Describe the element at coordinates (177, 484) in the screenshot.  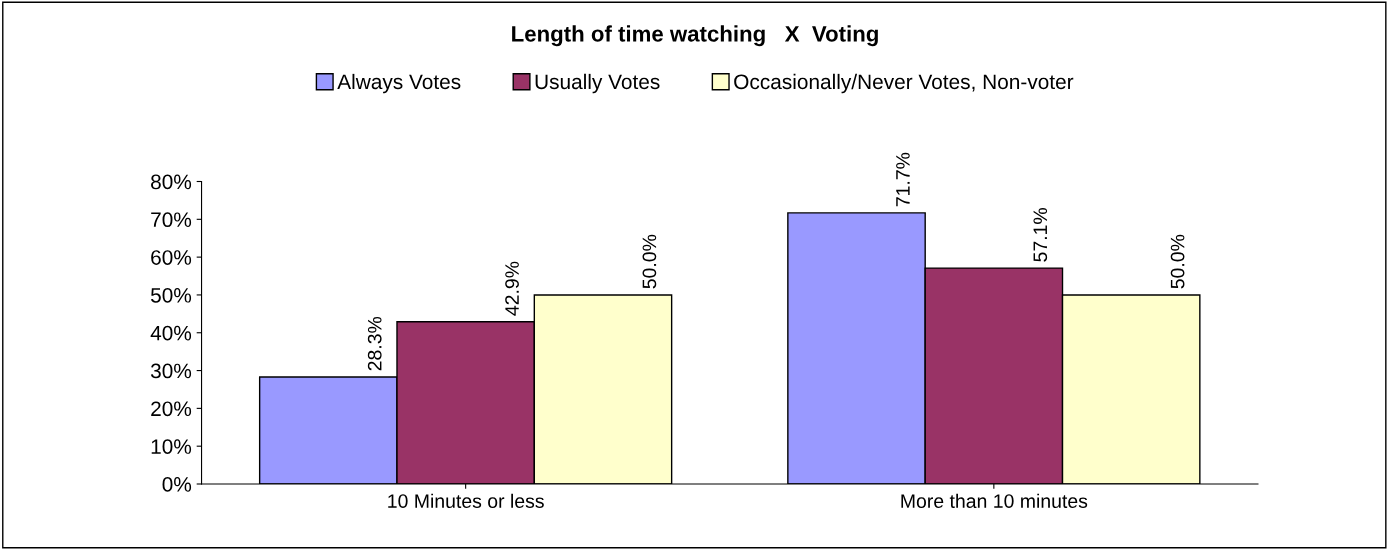
I see `y-tick-label: 0%` at that location.